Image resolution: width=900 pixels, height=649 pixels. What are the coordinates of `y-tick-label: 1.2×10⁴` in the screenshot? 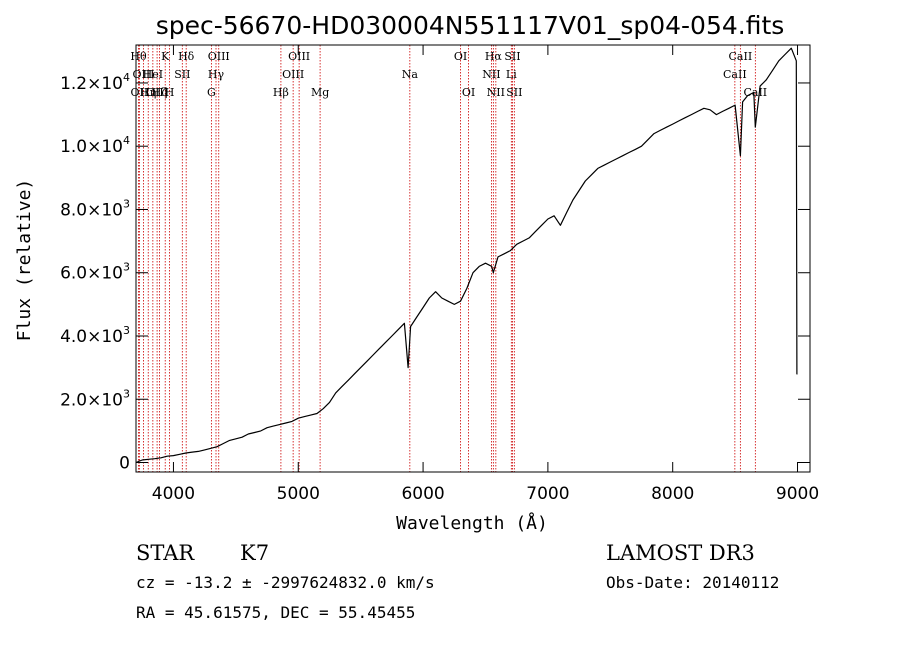 It's located at (95, 82).